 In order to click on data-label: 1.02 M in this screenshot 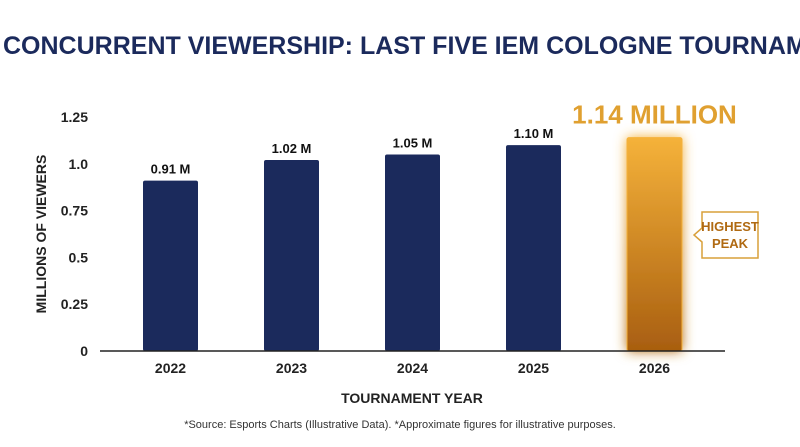, I will do `click(292, 148)`.